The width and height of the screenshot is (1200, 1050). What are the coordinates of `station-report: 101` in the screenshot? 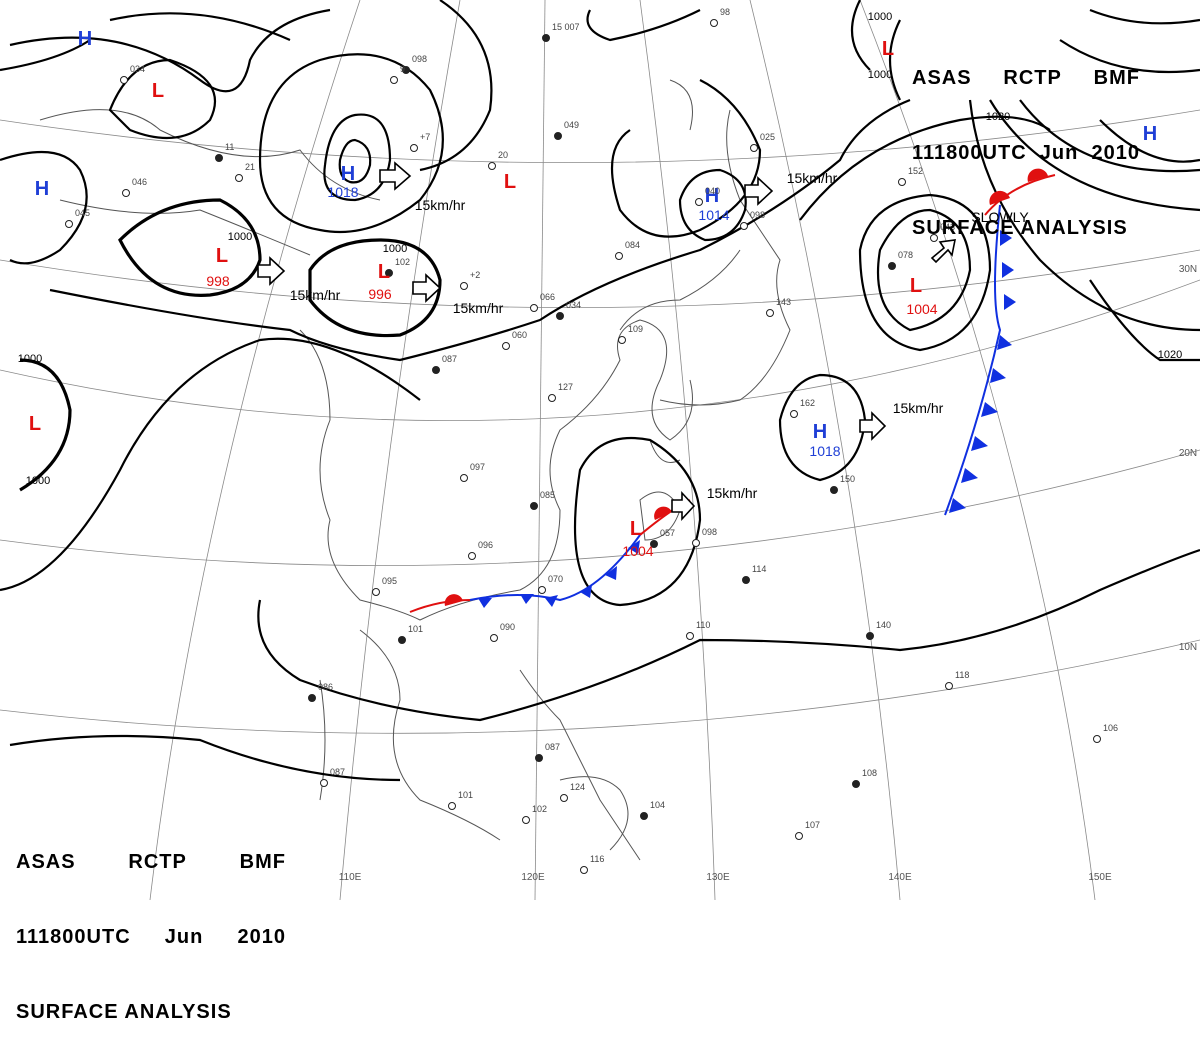 It's located at (465, 795).